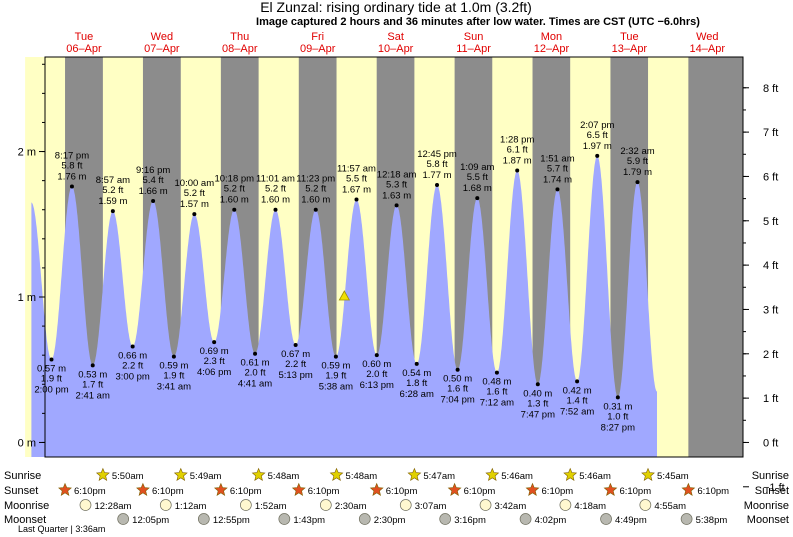 This screenshot has height=537, width=793. What do you see at coordinates (557, 158) in the screenshot?
I see `high-tide-time: 1:51 am` at bounding box center [557, 158].